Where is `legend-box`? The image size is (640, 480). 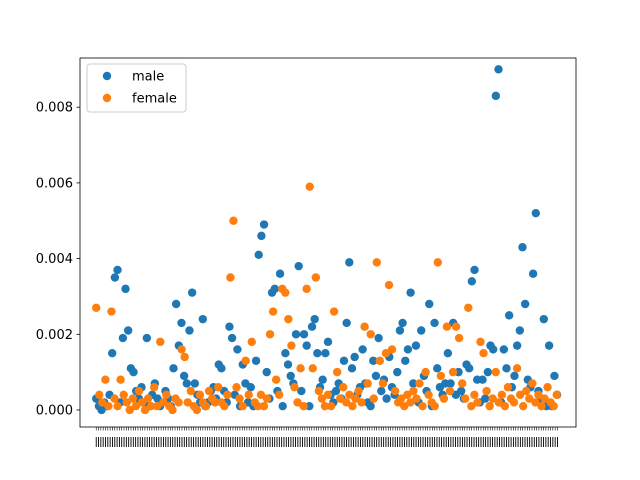 legend-box is located at coordinates (136, 88).